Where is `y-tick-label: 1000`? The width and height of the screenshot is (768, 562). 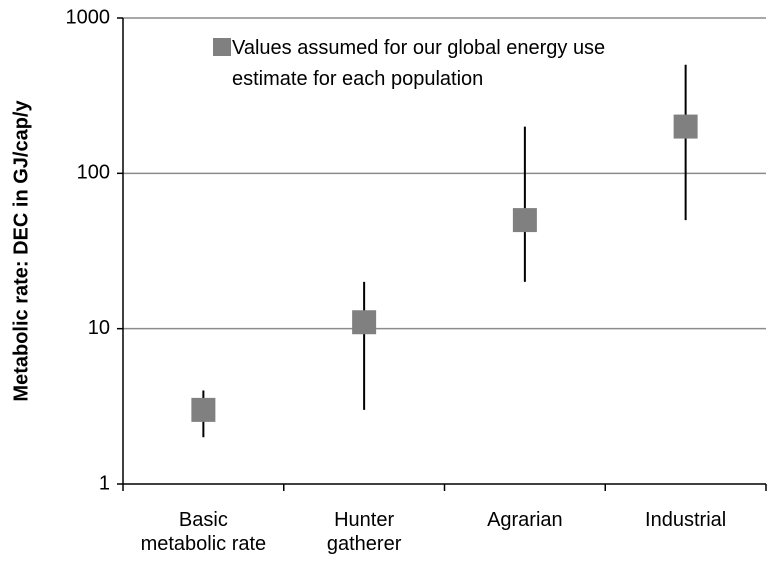
y-tick-label: 1000 is located at coordinates (88, 17).